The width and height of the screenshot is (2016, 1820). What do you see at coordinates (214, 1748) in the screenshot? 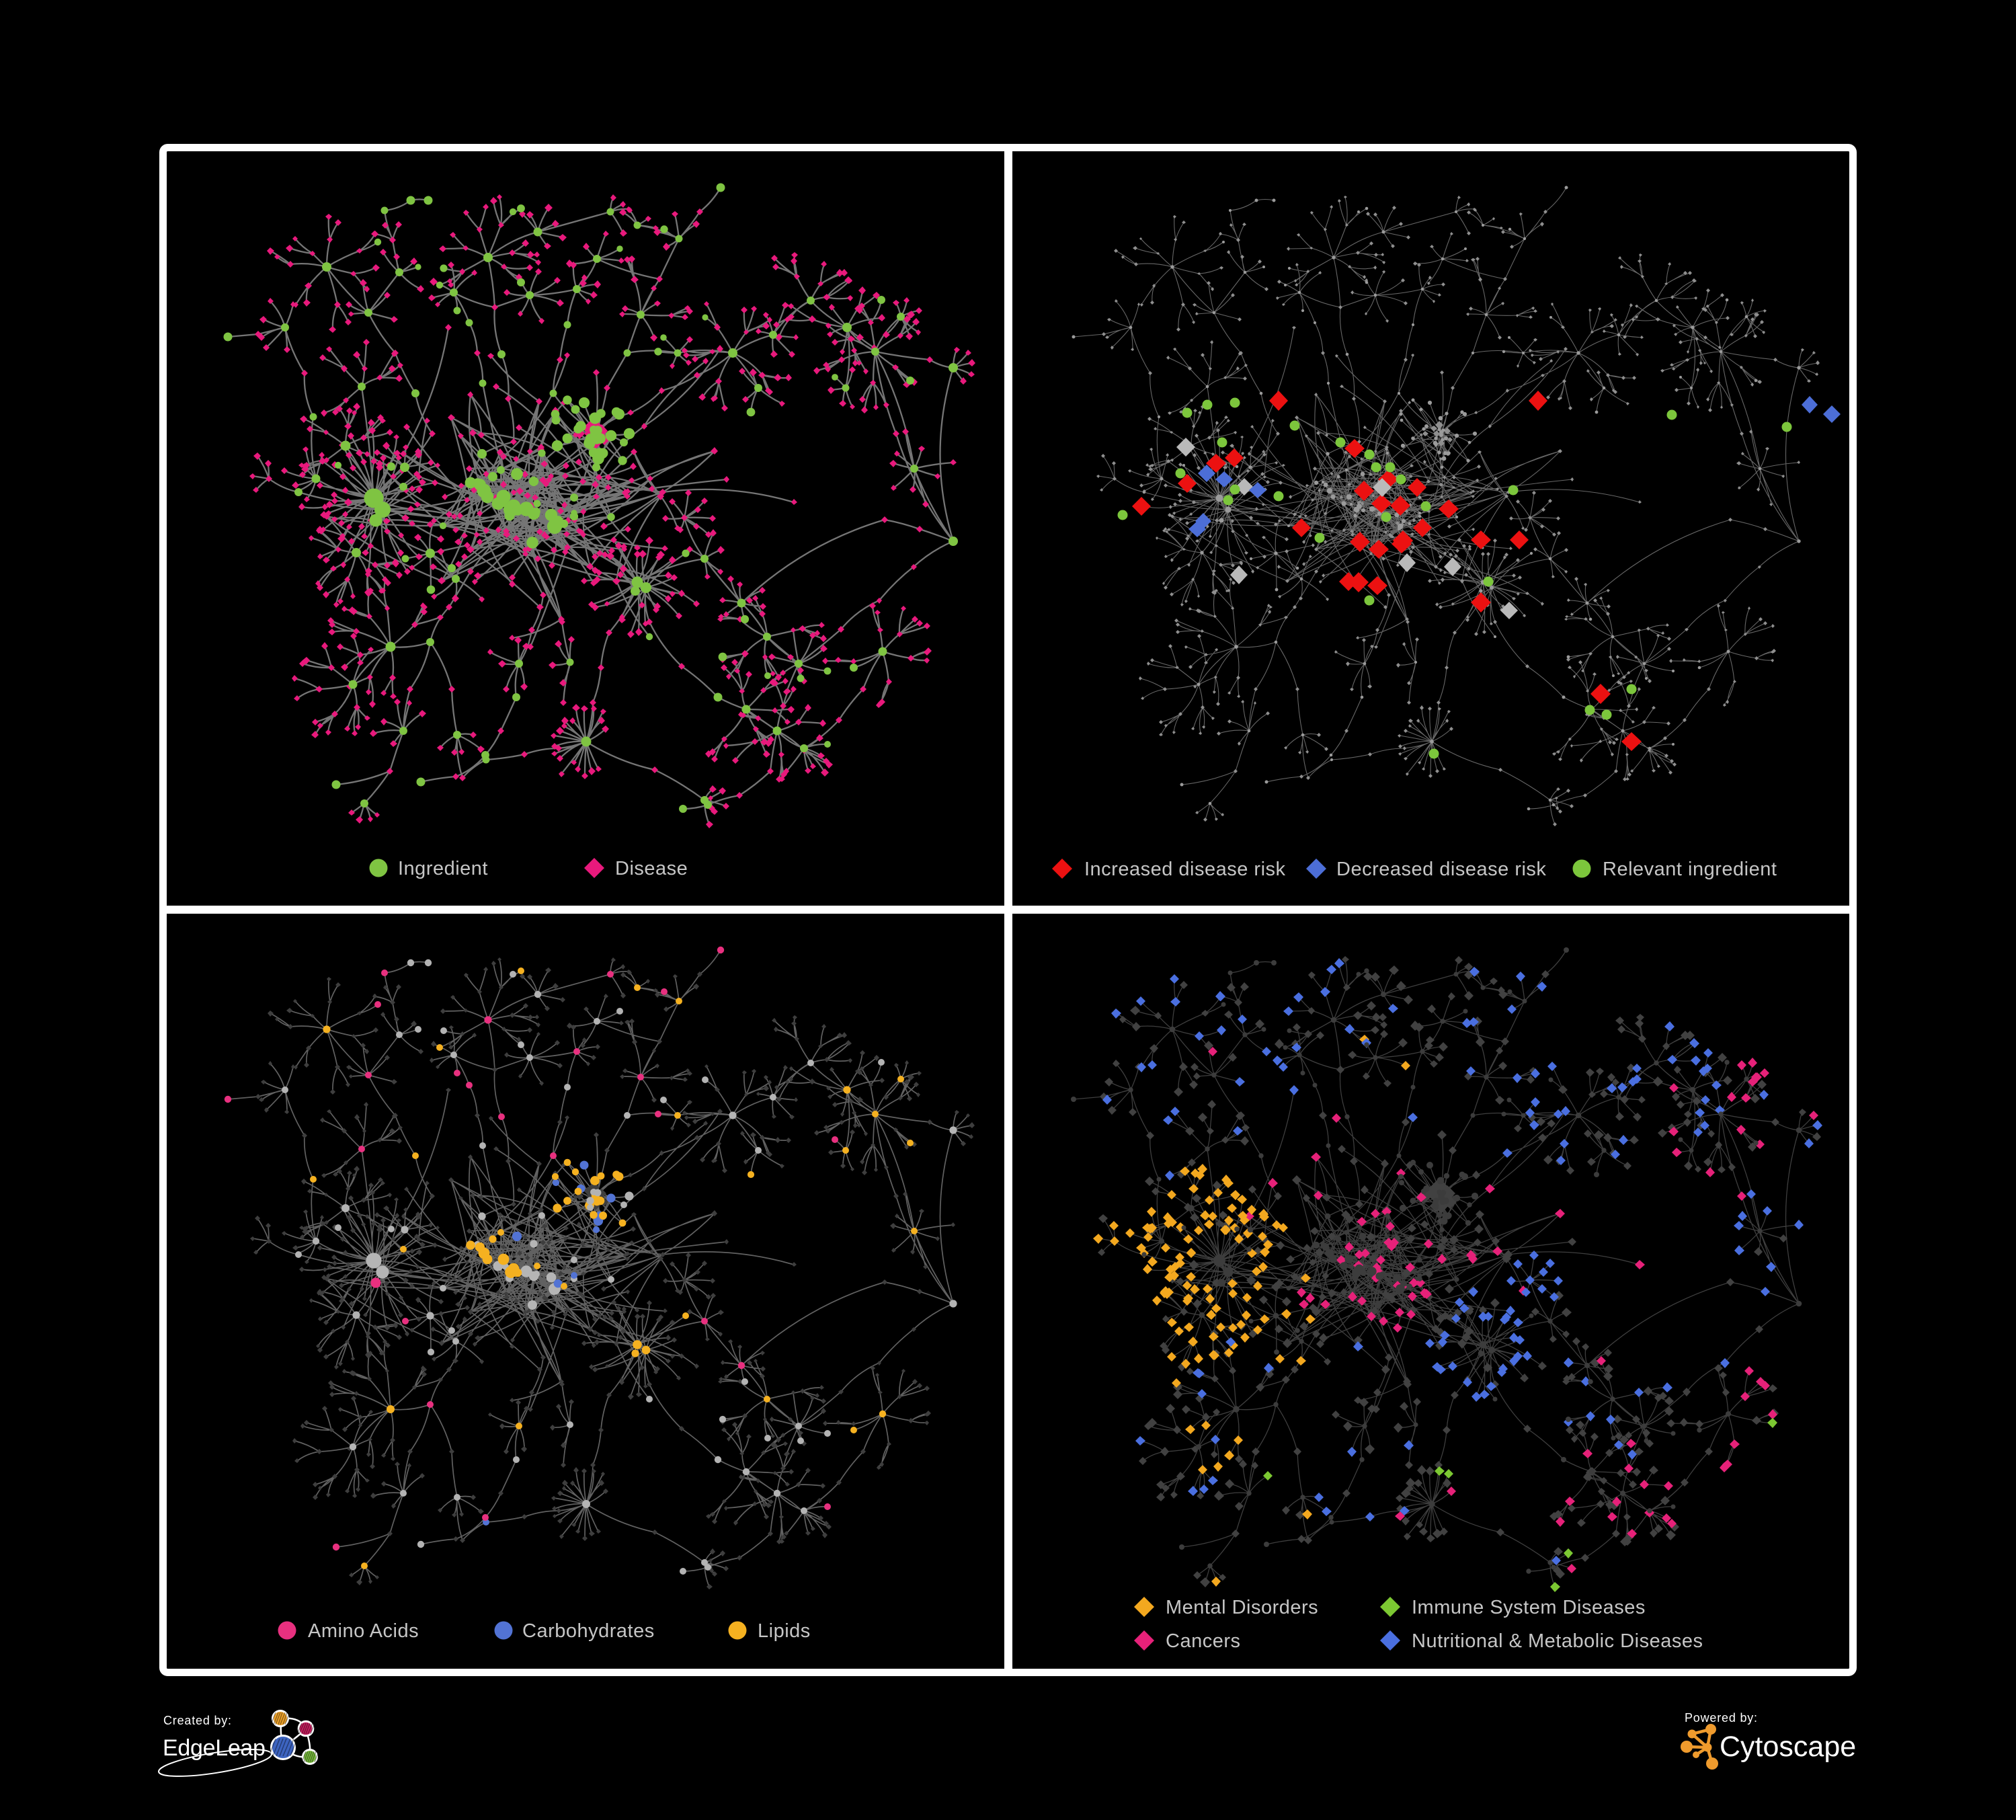
I see `svg-text: EdgeLeap` at bounding box center [214, 1748].